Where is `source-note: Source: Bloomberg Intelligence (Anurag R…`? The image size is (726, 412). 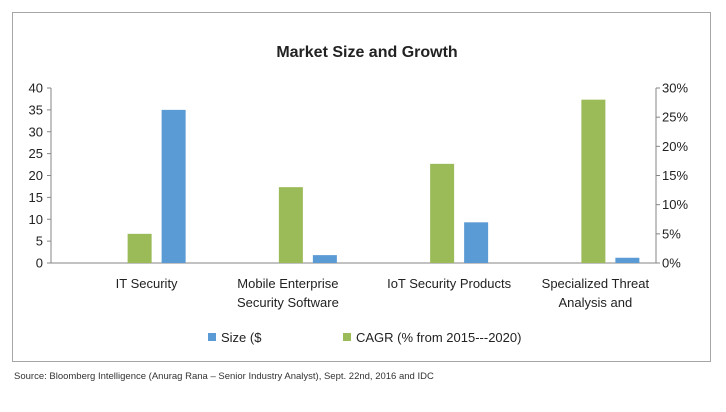
source-note: Source: Bloomberg Intelligence (Anurag R… is located at coordinates (224, 376).